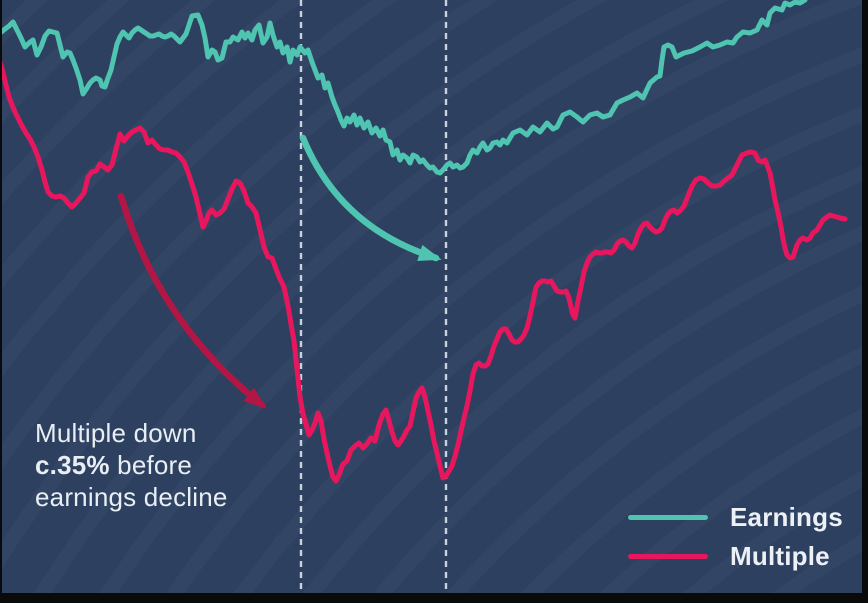 Image resolution: width=868 pixels, height=603 pixels. I want to click on legend-item-multiple: Multiple, so click(735, 556).